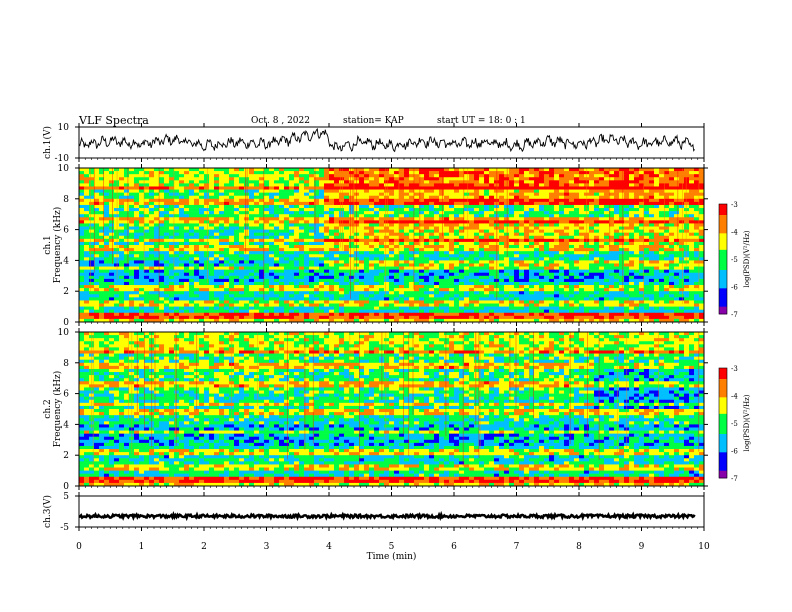  What do you see at coordinates (66, 323) in the screenshot?
I see `ch1-spectrogram-ytick-label: 0` at bounding box center [66, 323].